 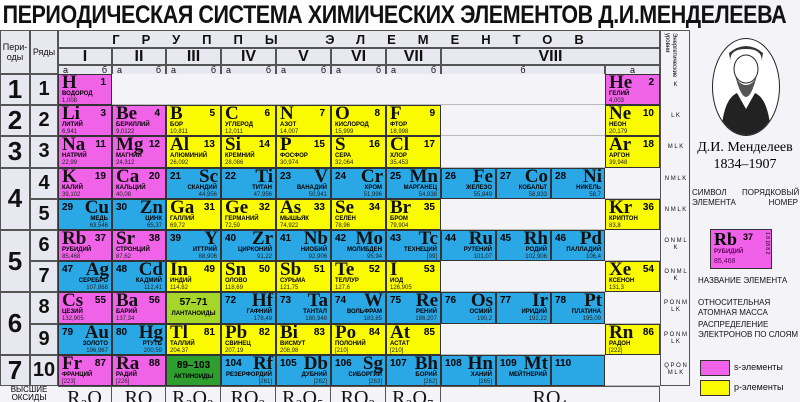 I want to click on legend-s-label: s-элементы, so click(x=758, y=367).